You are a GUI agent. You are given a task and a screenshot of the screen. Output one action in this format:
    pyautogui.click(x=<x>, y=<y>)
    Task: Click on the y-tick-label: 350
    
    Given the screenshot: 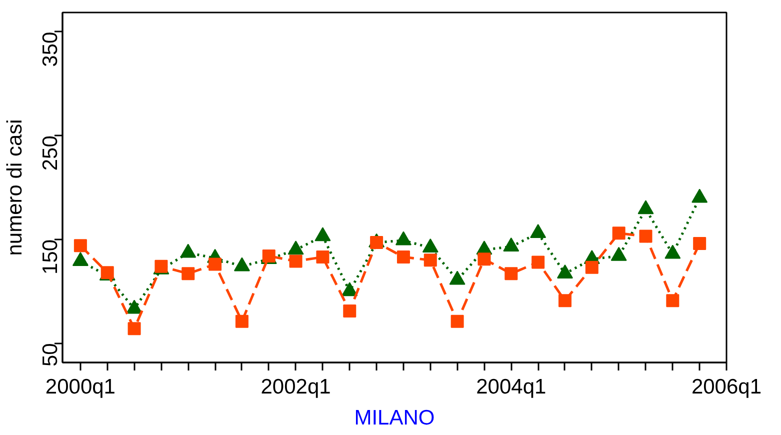 What is the action you would take?
    pyautogui.click(x=50, y=49)
    